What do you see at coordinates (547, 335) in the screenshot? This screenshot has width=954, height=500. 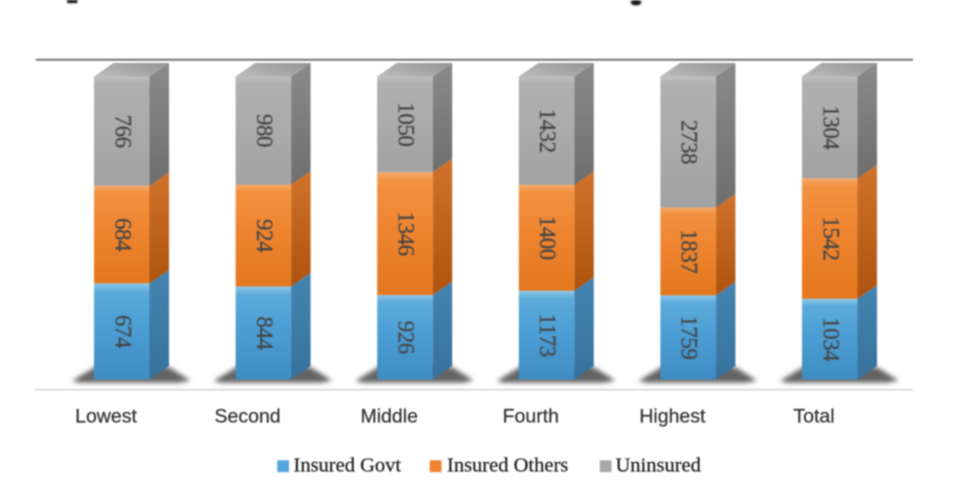 I see `svg-text: 1173` at bounding box center [547, 335].